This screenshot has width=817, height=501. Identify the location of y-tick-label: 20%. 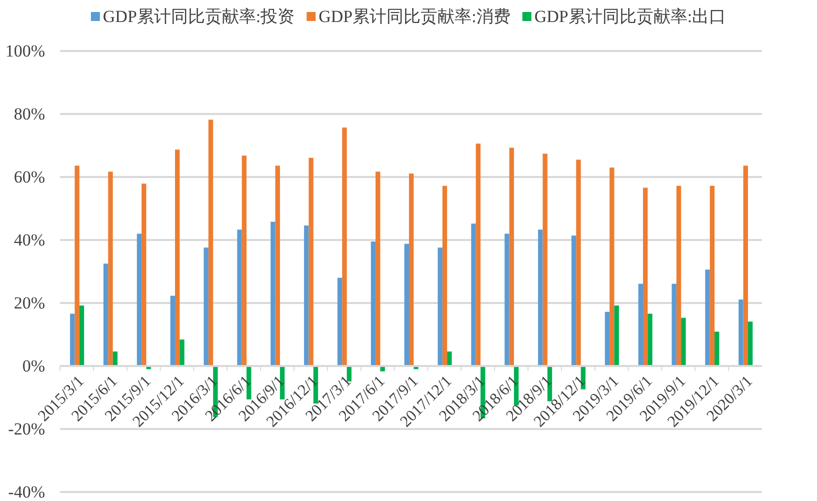
(29, 302).